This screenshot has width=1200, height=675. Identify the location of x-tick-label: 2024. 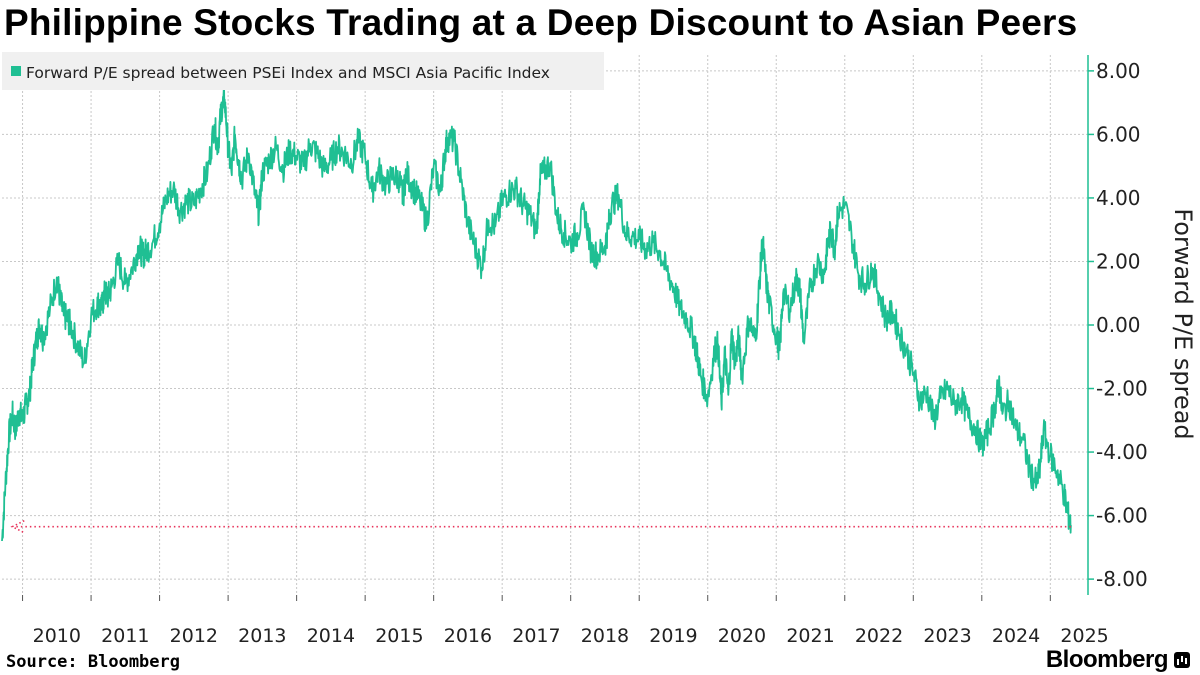
(1016, 636).